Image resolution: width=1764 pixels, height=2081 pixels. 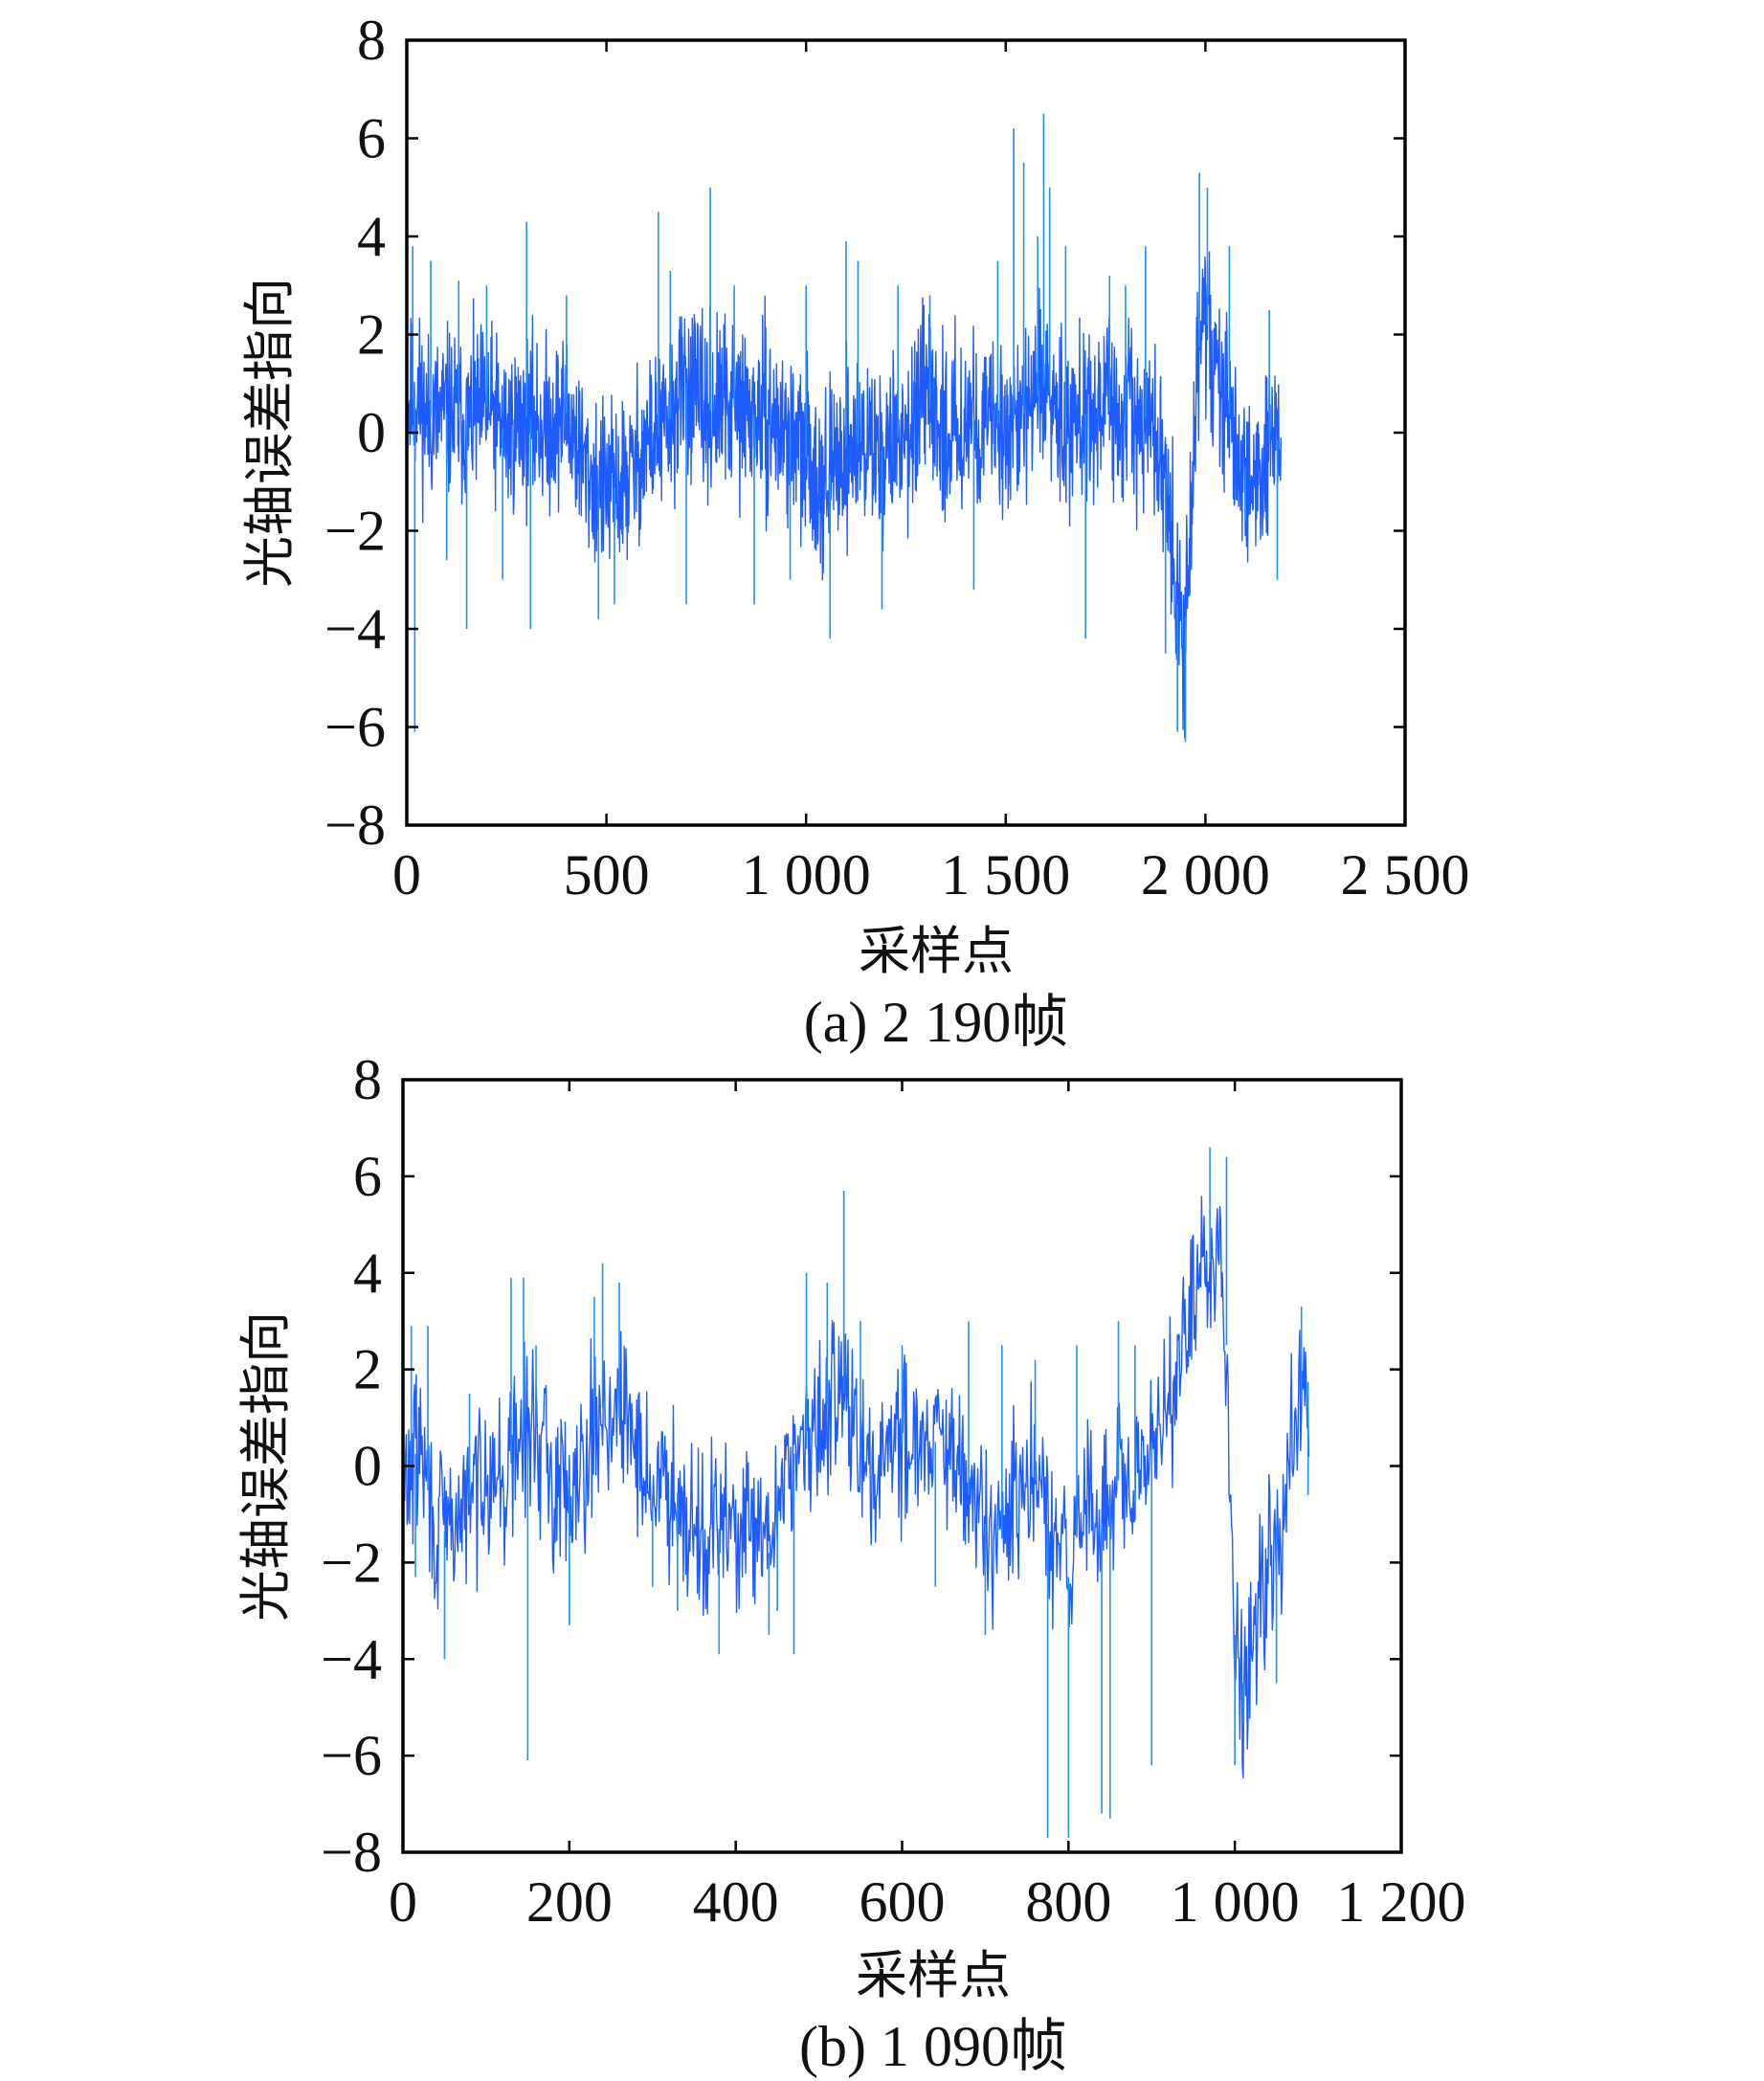 I want to click on chart-a-y-tick-label: 8, so click(x=371, y=40).